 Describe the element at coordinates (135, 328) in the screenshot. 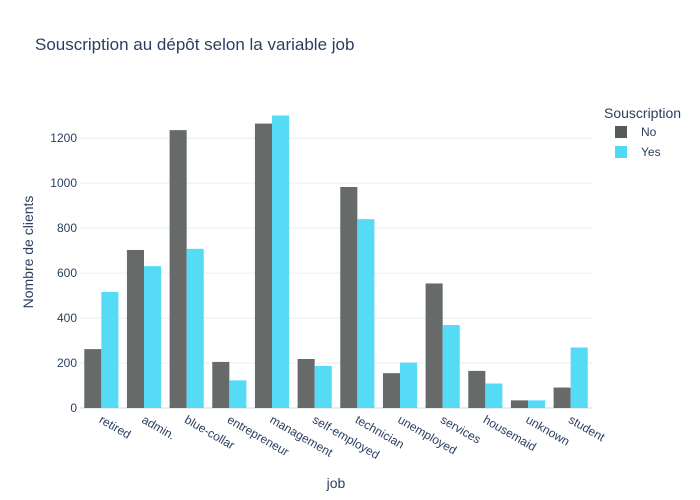

I see `bar-no-admin.` at that location.